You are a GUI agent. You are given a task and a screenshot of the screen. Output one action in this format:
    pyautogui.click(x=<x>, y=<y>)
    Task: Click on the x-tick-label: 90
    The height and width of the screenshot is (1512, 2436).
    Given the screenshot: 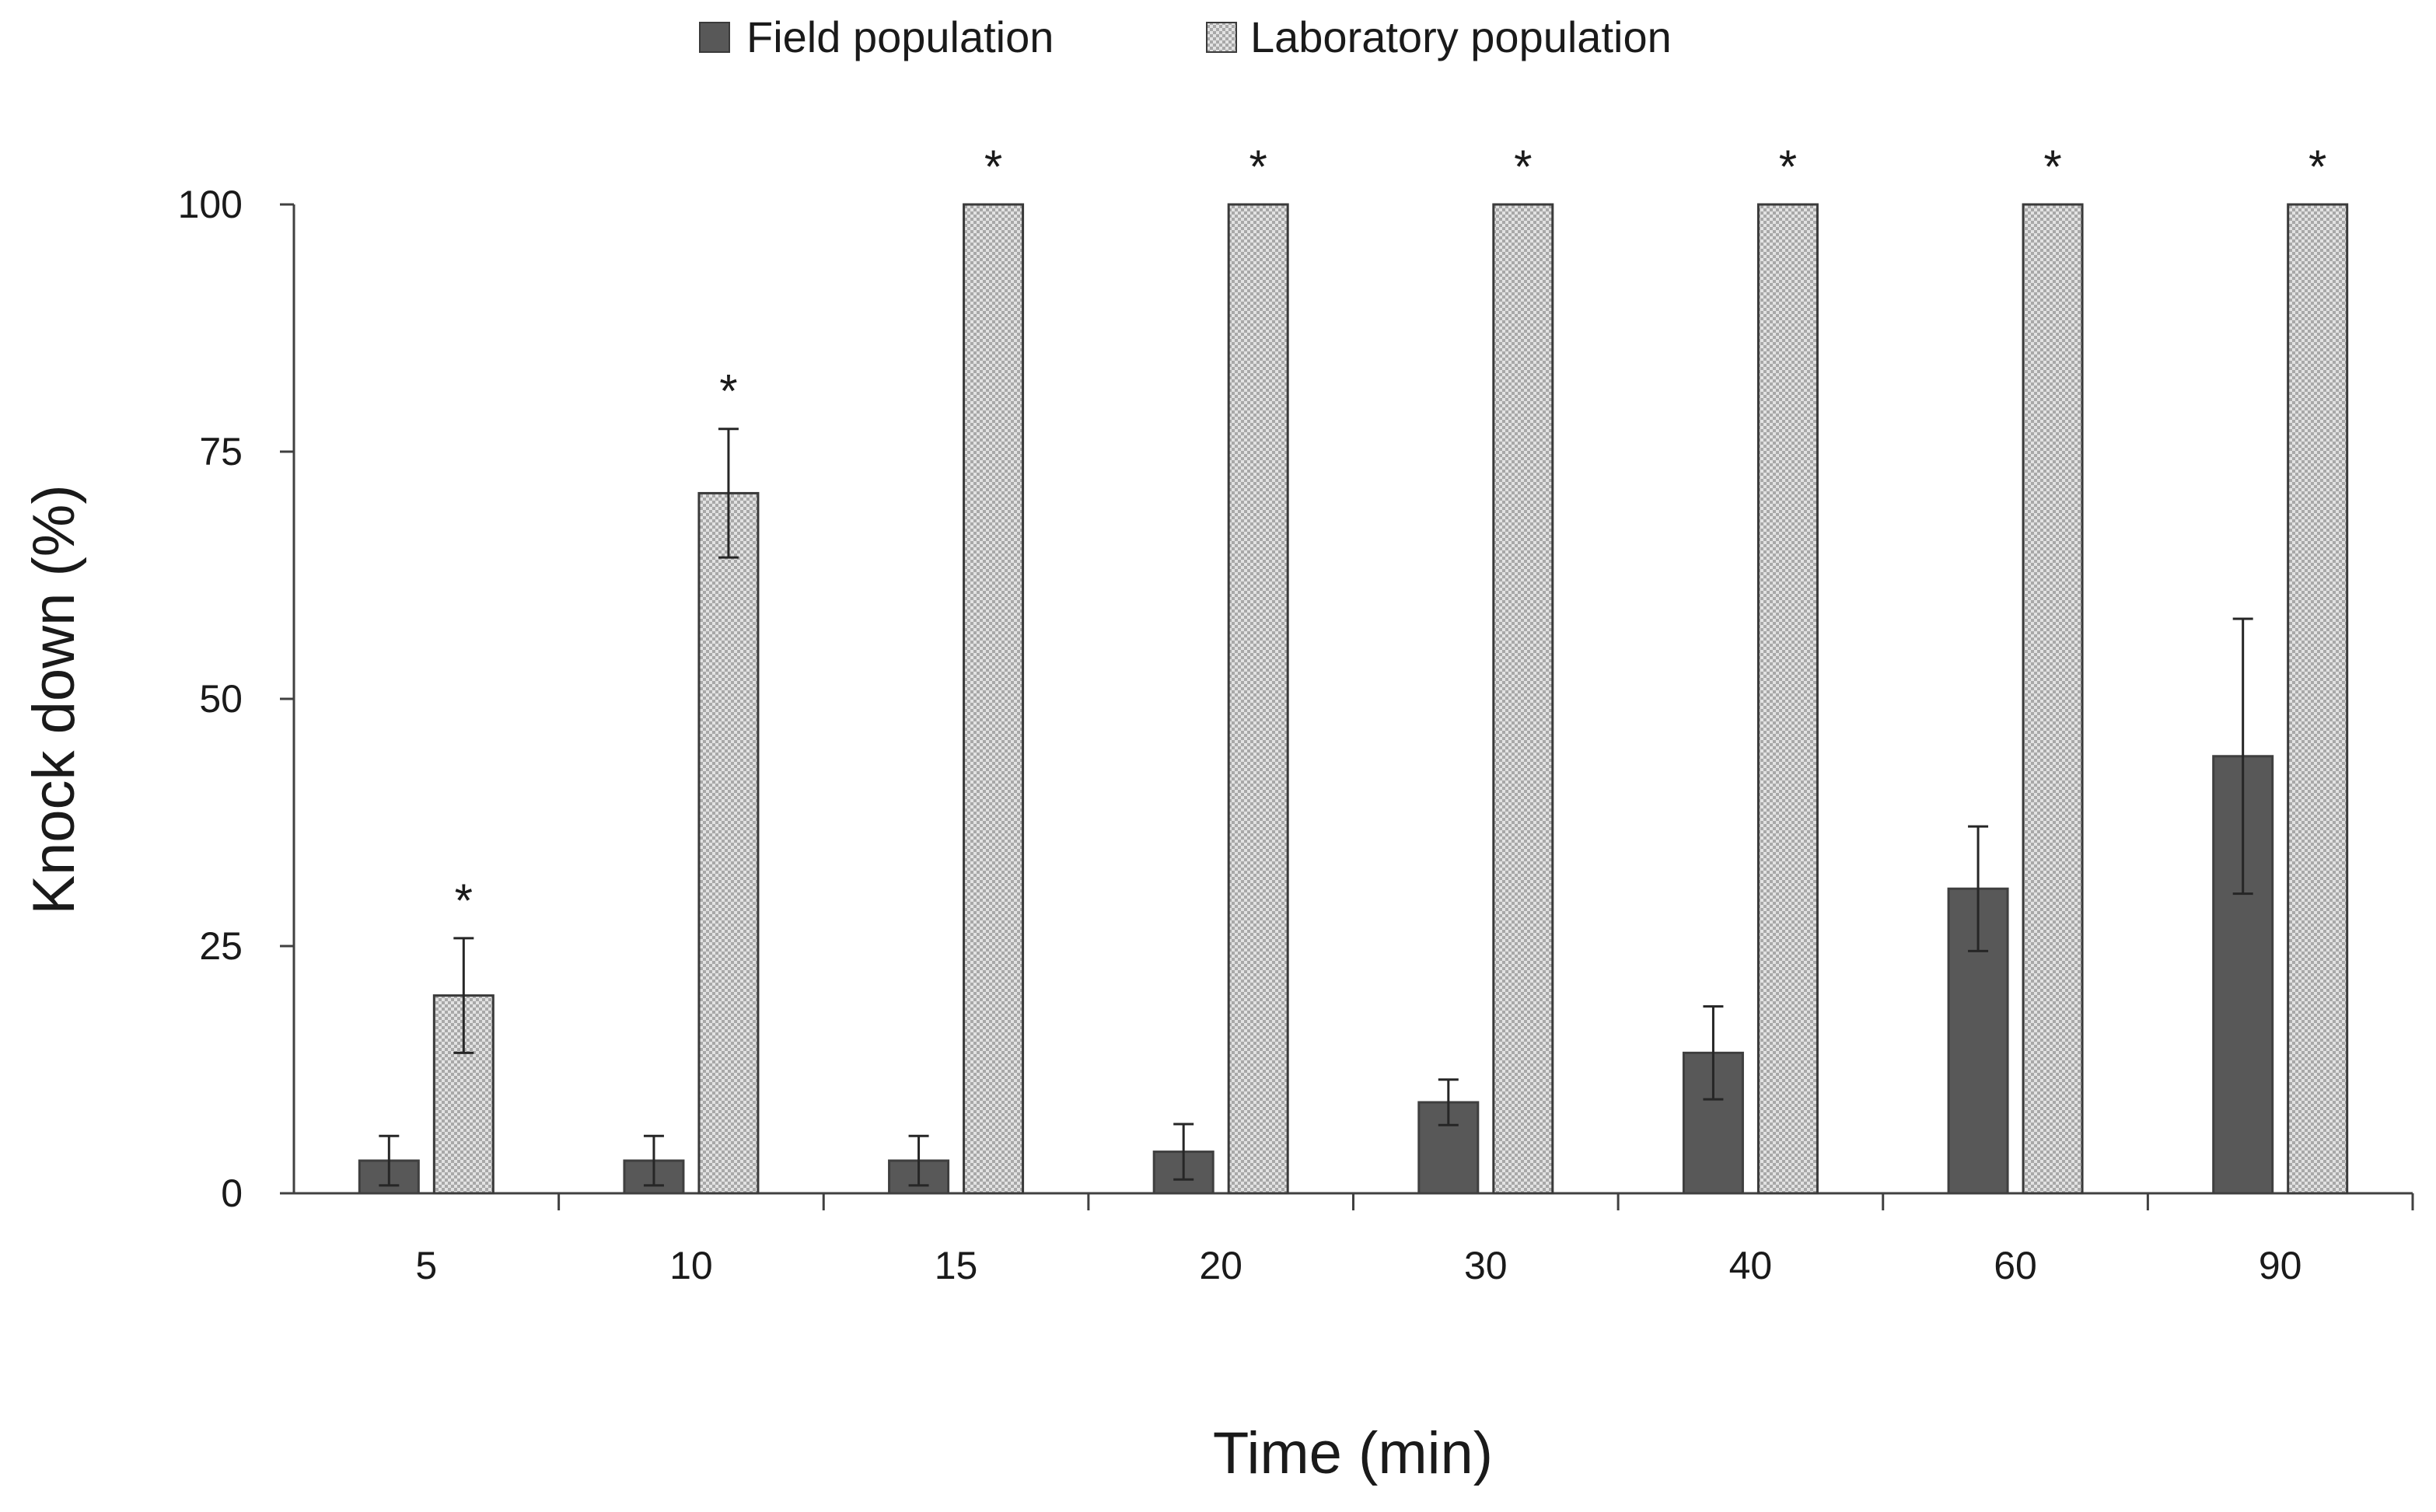 What is the action you would take?
    pyautogui.click(x=2280, y=1265)
    